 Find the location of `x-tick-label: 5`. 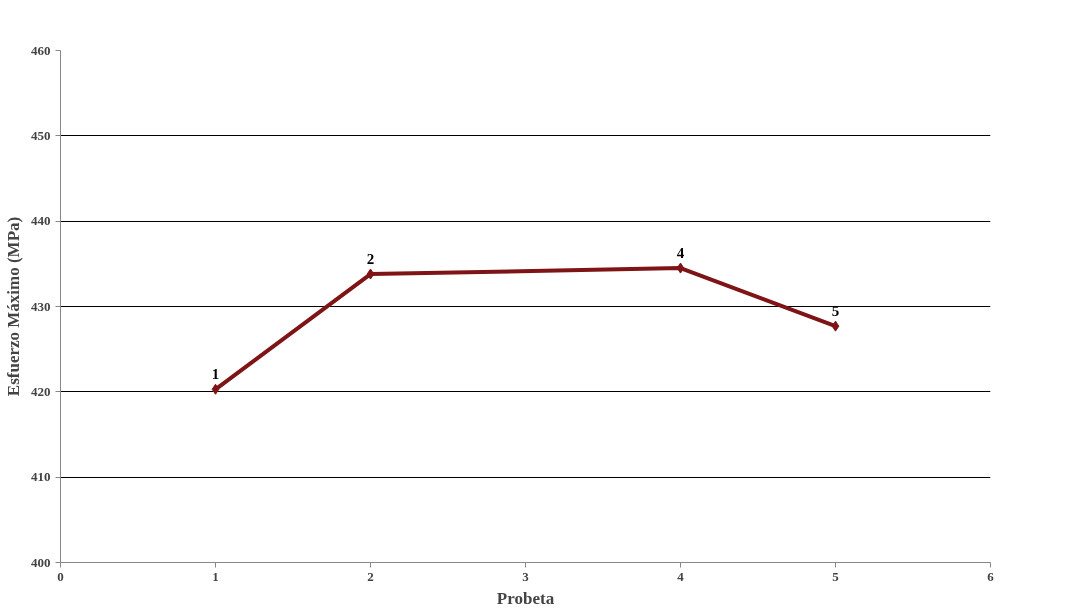

x-tick-label: 5 is located at coordinates (836, 576).